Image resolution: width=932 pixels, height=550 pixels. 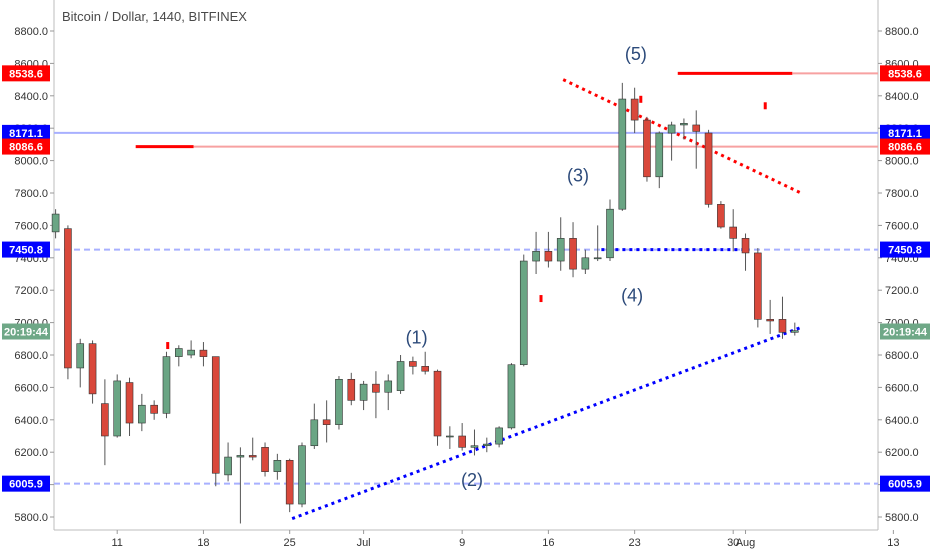 What do you see at coordinates (26, 333) in the screenshot?
I see `countdown-label-left: 20:19:44` at bounding box center [26, 333].